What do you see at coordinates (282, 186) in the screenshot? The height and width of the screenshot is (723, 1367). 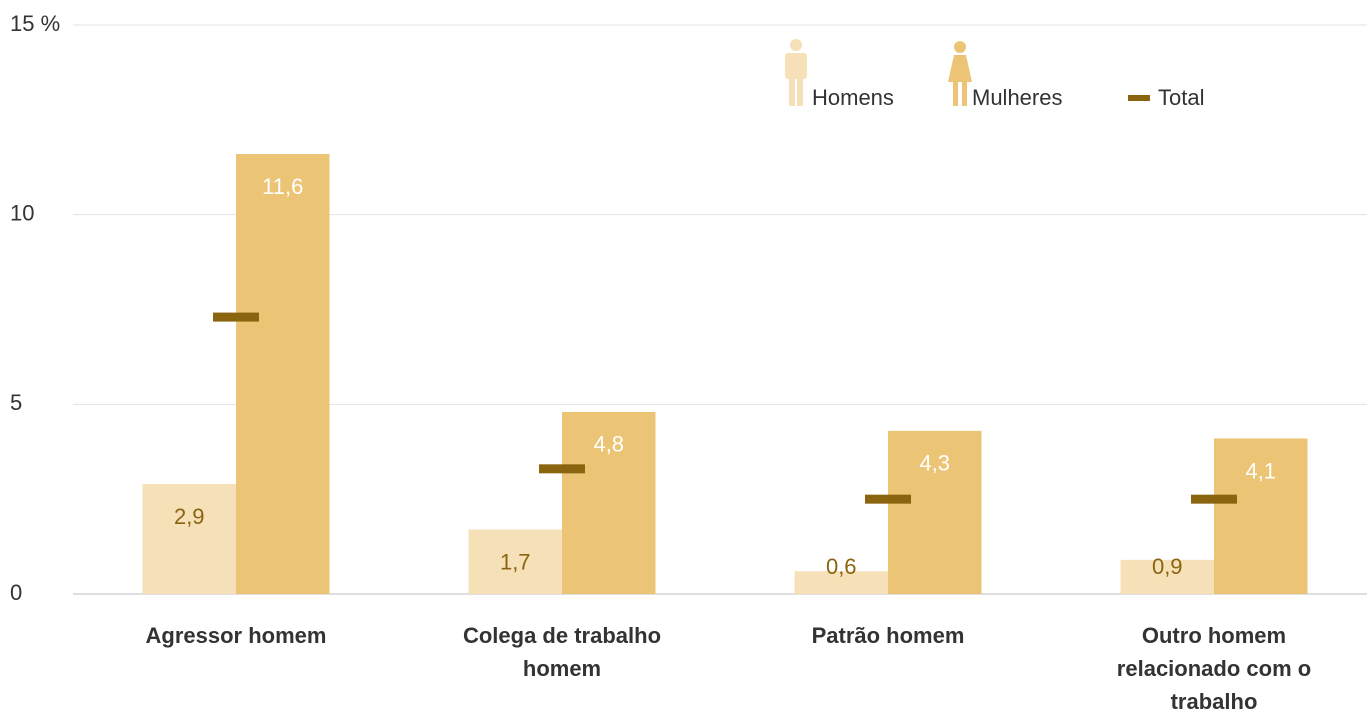 I see `value-label: 11,6` at bounding box center [282, 186].